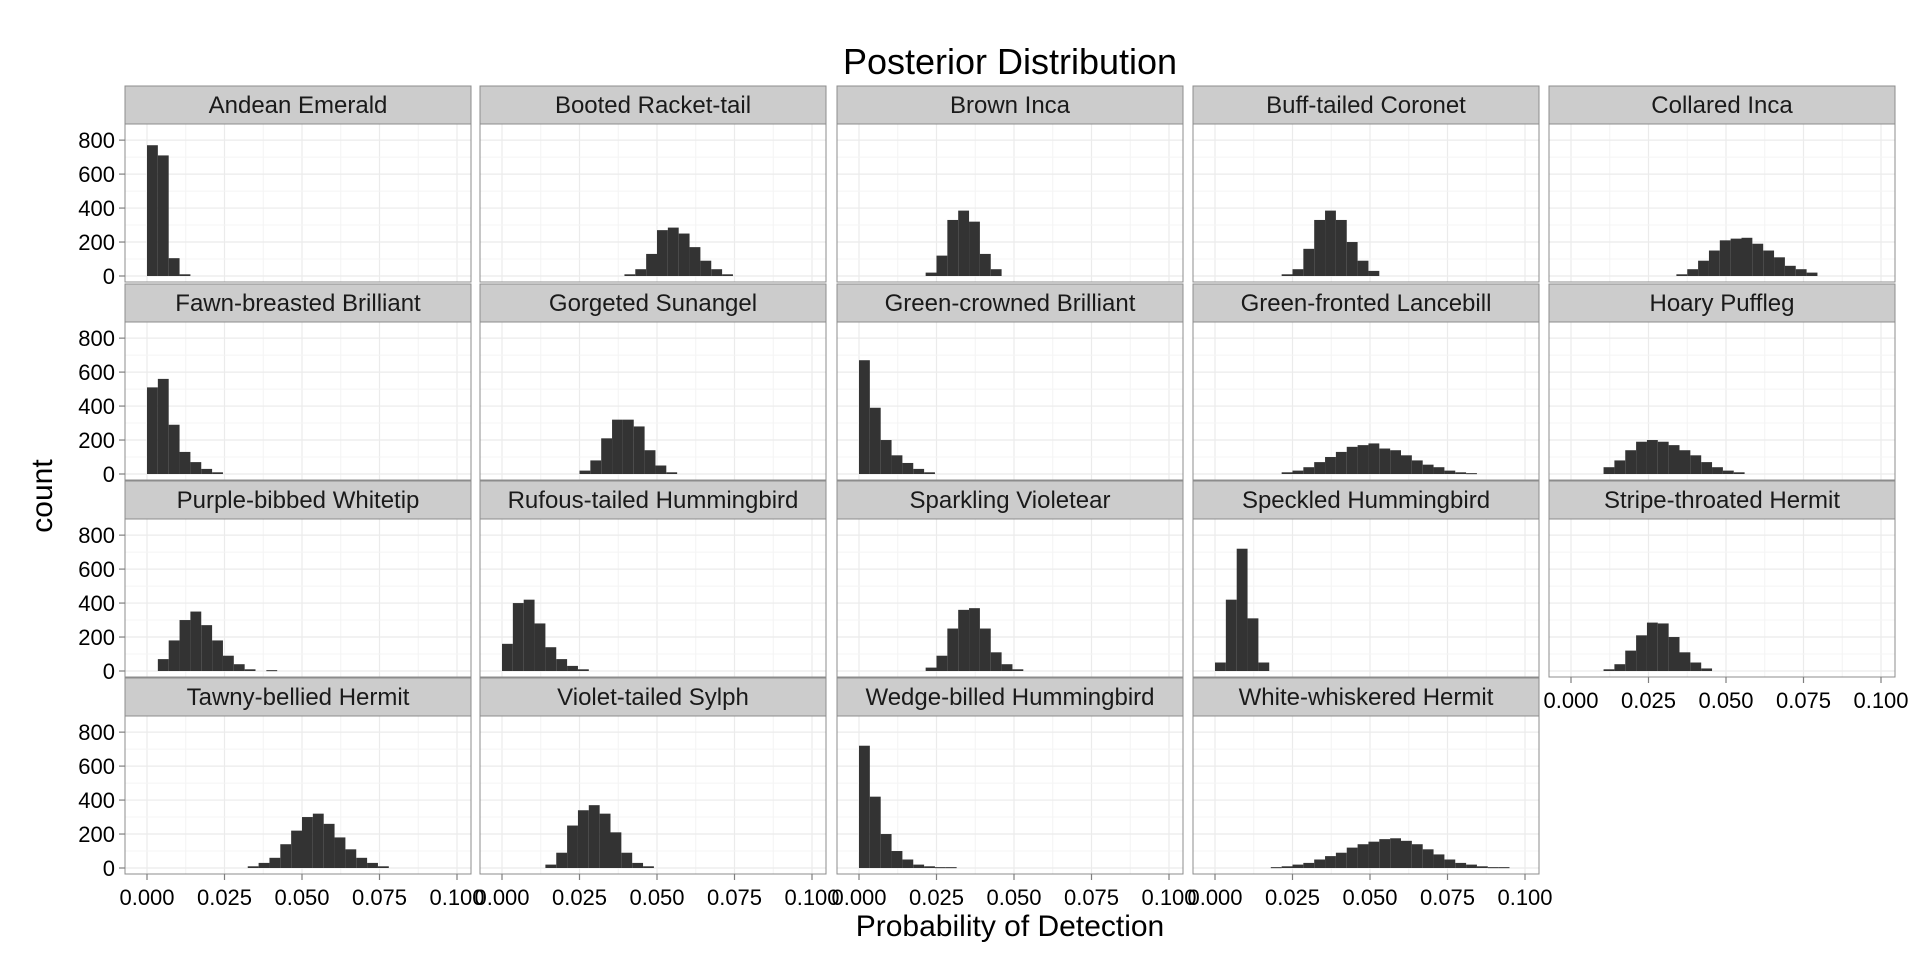  I want to click on facet-strip-label: Fawn-breasted Brilliant, so click(298, 303).